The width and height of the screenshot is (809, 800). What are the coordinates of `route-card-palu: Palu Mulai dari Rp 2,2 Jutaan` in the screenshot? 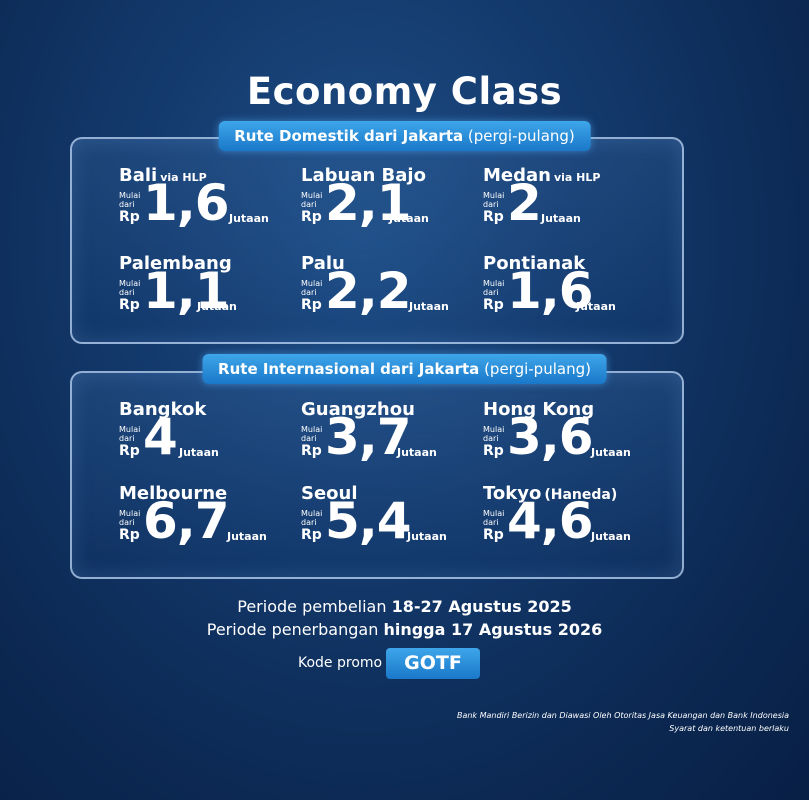 It's located at (391, 293).